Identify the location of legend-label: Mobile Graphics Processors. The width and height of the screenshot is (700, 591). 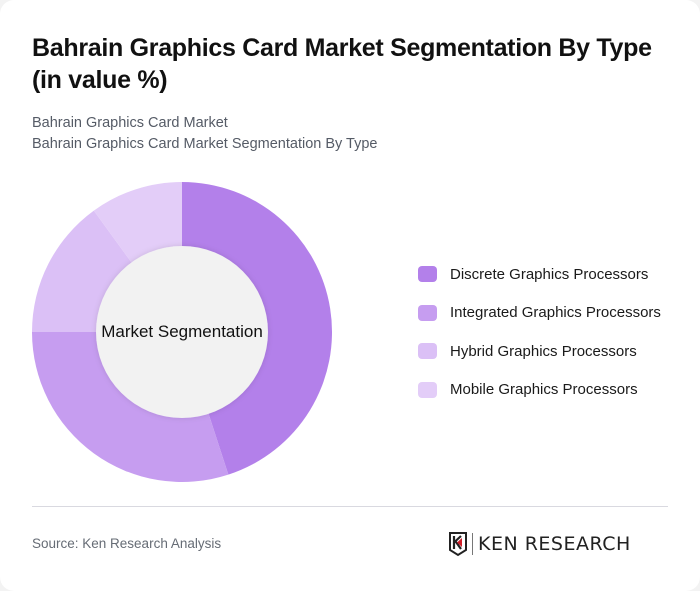
(544, 389).